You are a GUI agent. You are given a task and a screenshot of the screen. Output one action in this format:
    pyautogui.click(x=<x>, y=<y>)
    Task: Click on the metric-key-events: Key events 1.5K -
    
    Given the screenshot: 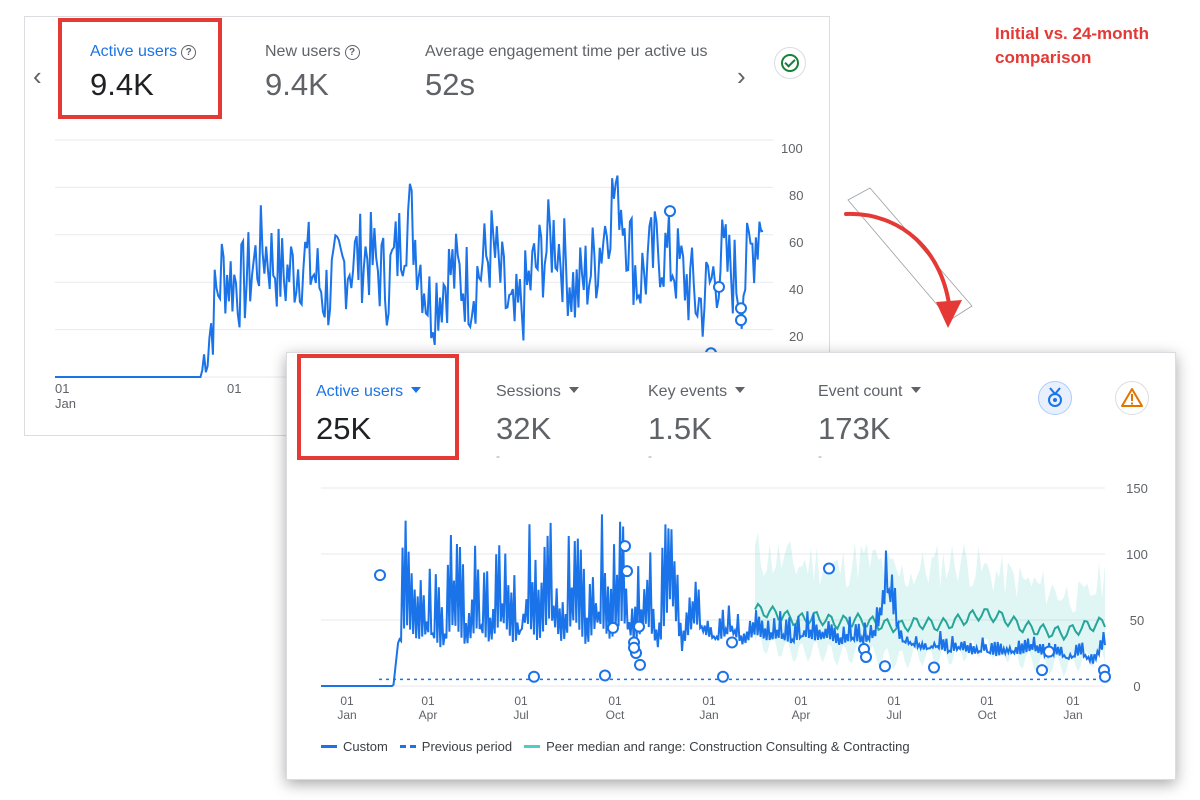 What is the action you would take?
    pyautogui.click(x=697, y=423)
    